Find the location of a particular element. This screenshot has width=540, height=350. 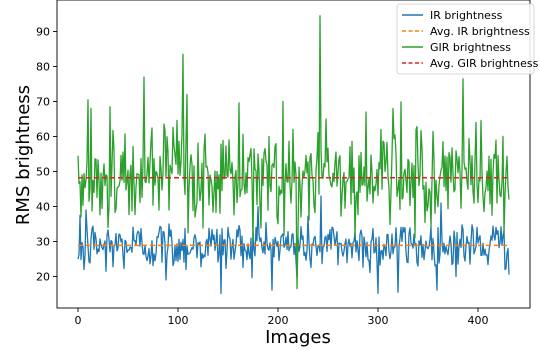

legend-label: GIR brightness is located at coordinates (470, 47).